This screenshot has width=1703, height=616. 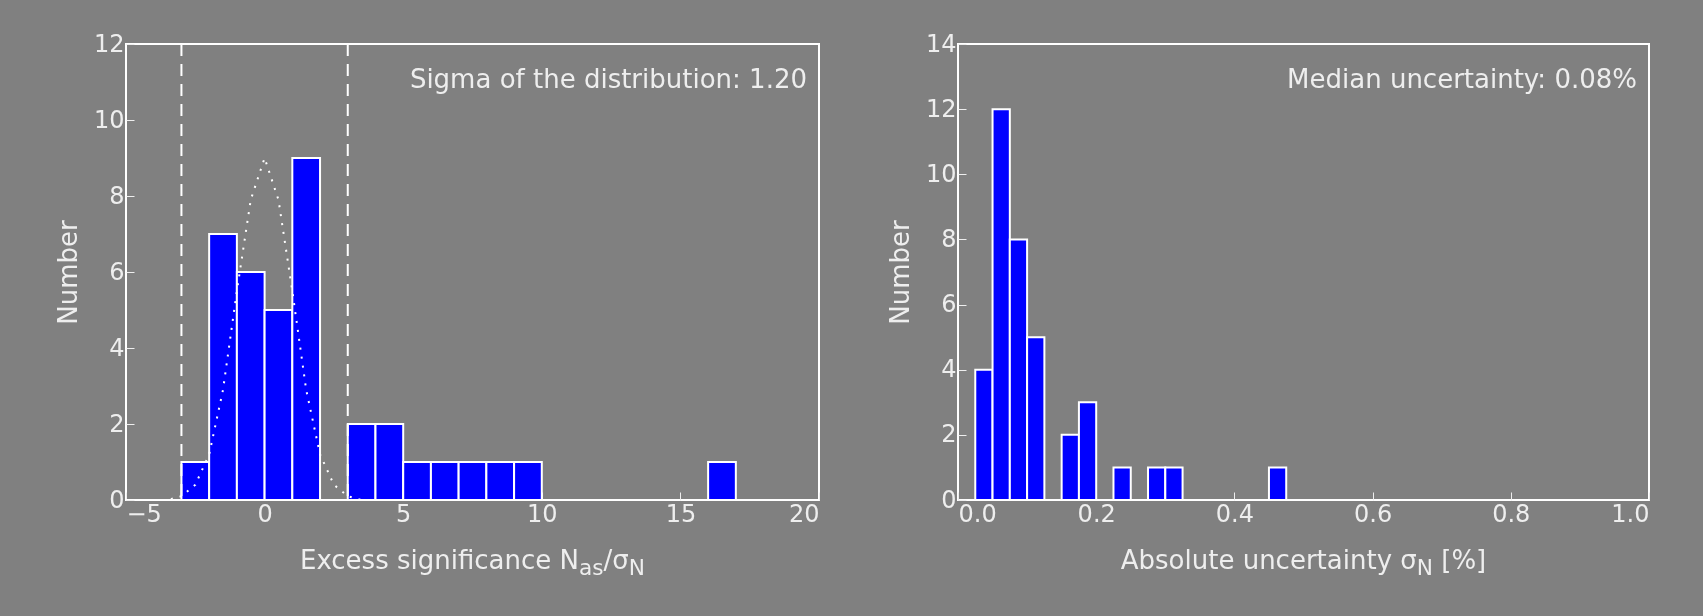 What do you see at coordinates (1630, 513) in the screenshot?
I see `x-tick-label: 1.0` at bounding box center [1630, 513].